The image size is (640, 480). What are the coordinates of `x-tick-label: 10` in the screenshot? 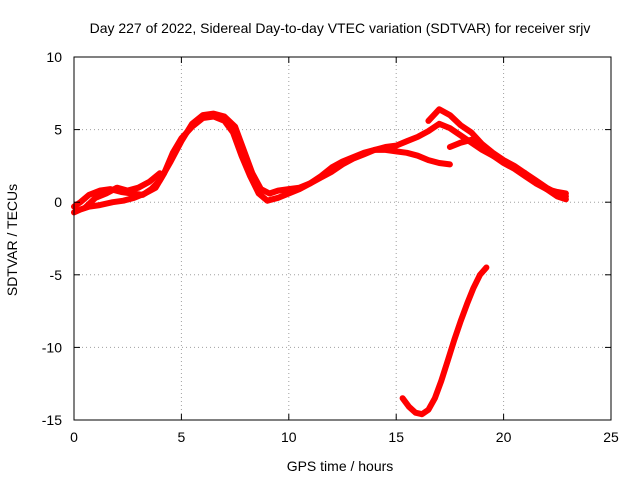 It's located at (289, 437).